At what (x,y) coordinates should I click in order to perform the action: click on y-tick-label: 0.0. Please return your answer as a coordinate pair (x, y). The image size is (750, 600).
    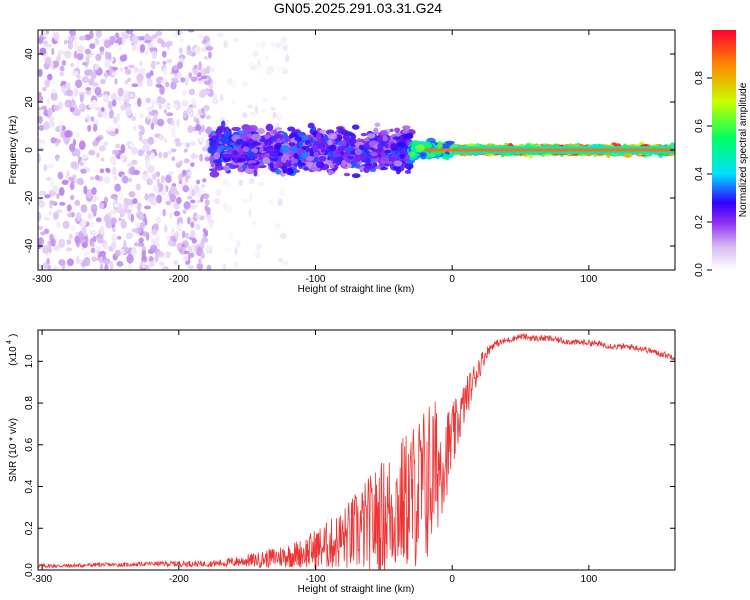
    Looking at the image, I should click on (29, 570).